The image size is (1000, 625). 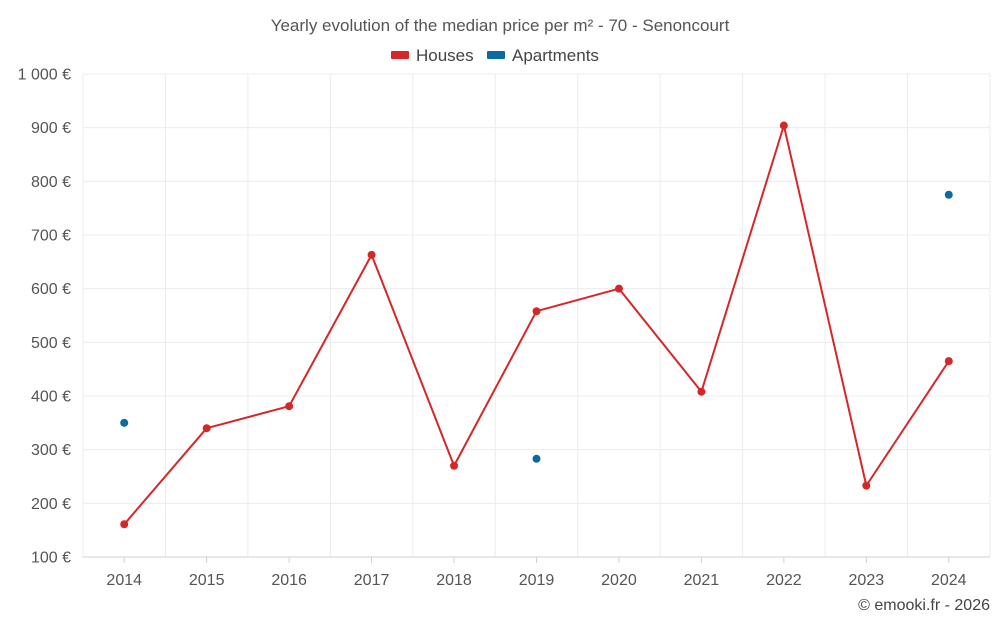 I want to click on y-tick-label: 600 €, so click(x=51, y=289).